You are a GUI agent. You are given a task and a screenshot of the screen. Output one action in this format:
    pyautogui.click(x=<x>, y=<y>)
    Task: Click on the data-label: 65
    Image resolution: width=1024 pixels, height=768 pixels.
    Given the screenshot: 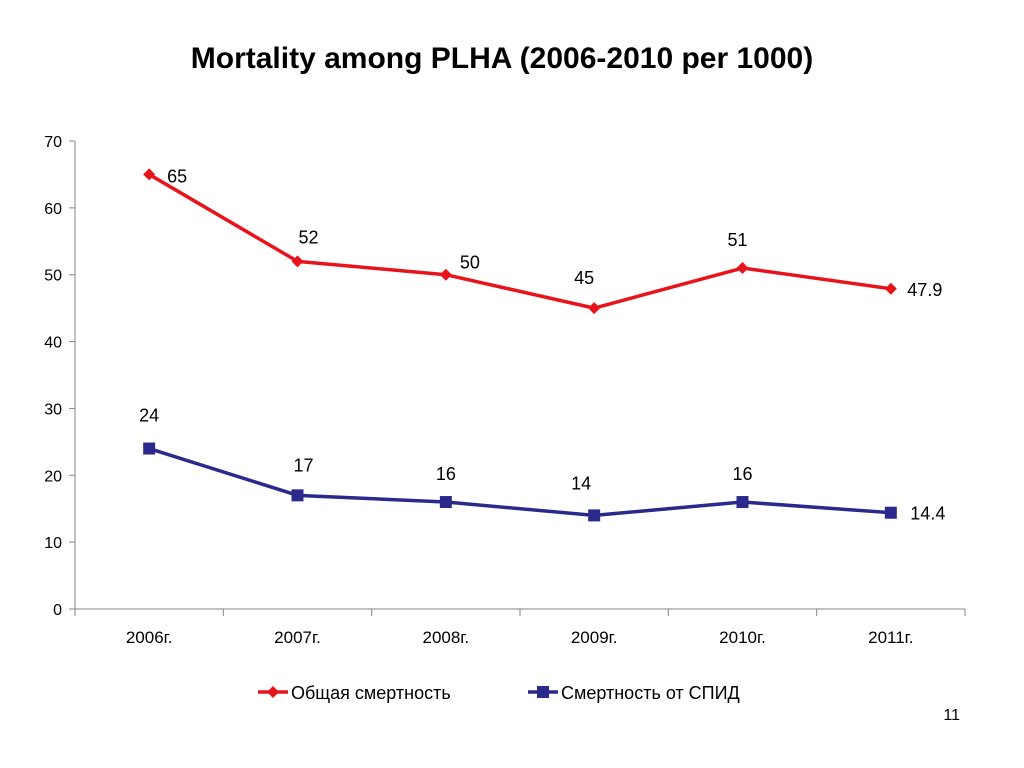 What is the action you would take?
    pyautogui.click(x=177, y=176)
    